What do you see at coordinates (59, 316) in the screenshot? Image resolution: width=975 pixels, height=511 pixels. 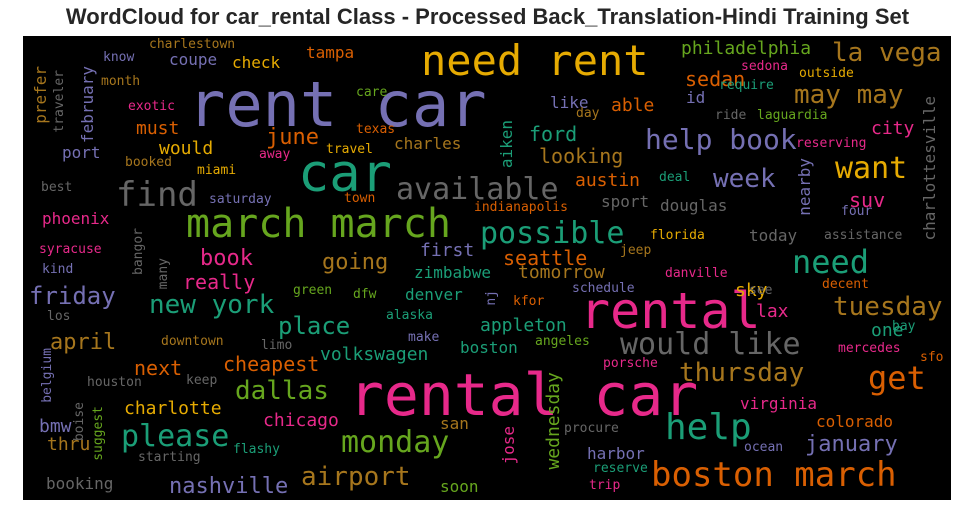 I see `word-los: los` at bounding box center [59, 316].